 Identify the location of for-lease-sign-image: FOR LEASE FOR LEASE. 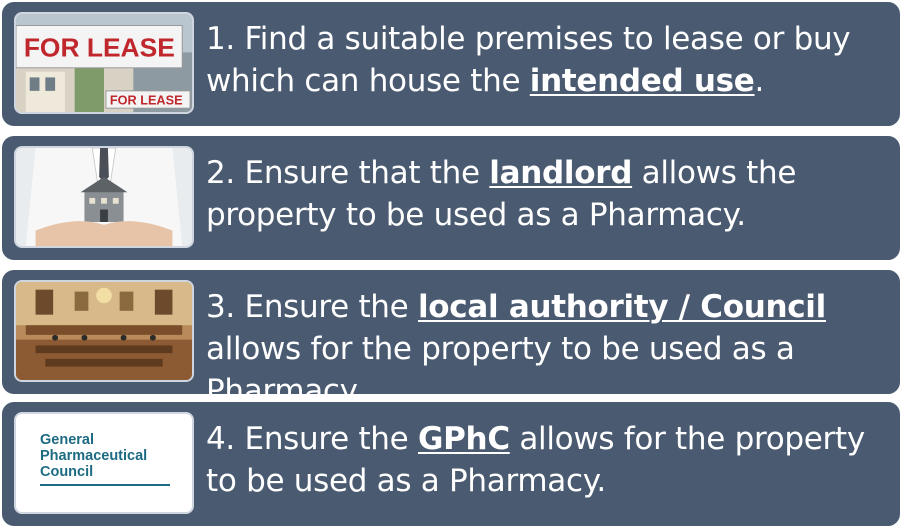
(104, 63).